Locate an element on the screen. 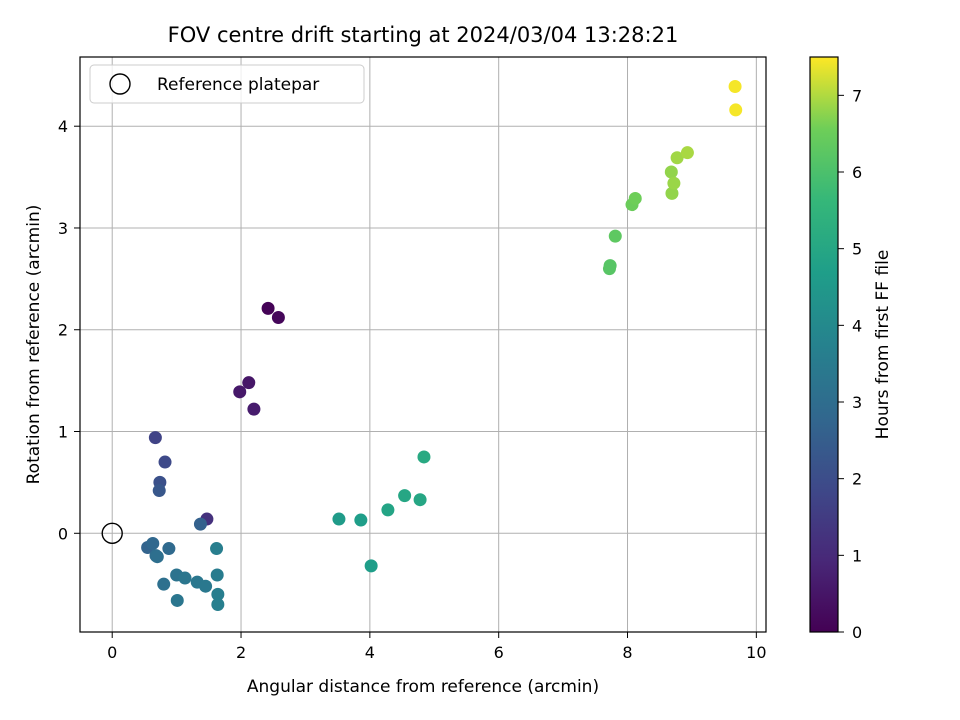 This screenshot has height=720, width=960. colorbar-tick-label: 1 is located at coordinates (857, 555).